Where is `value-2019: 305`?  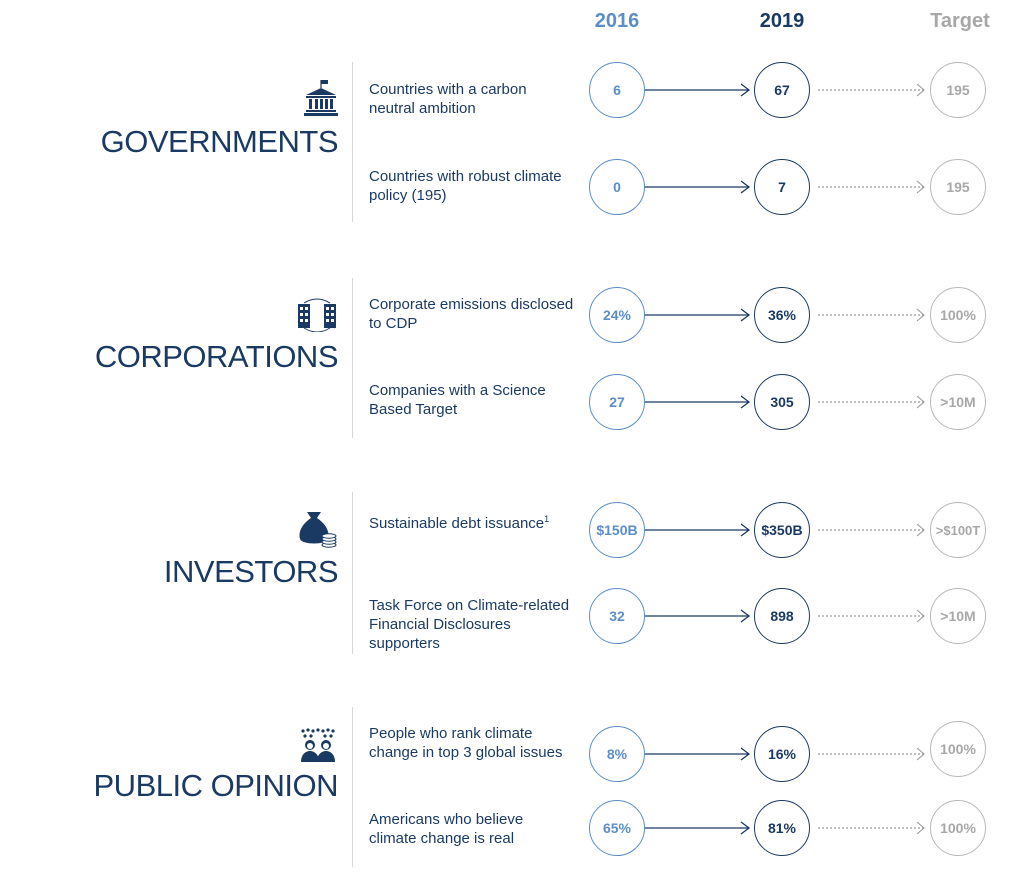 value-2019: 305 is located at coordinates (782, 402).